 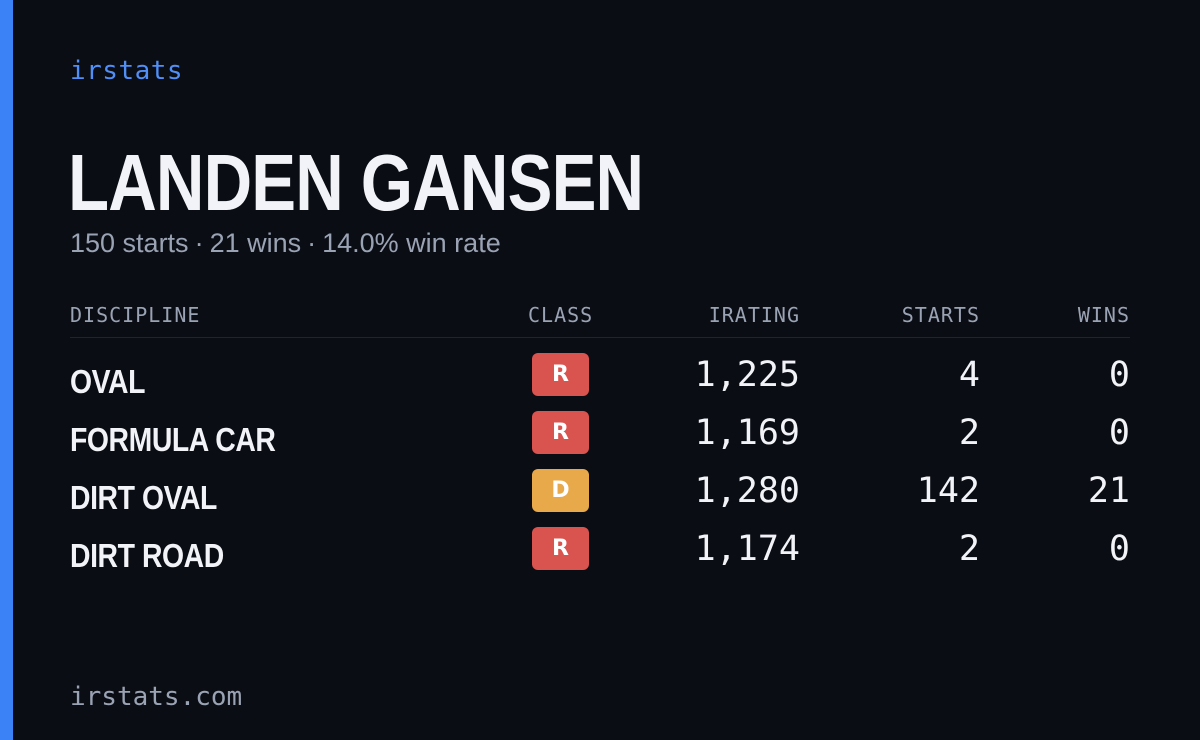 What do you see at coordinates (600, 556) in the screenshot?
I see `table-row: DIRT ROAD R 1,174 2 0` at bounding box center [600, 556].